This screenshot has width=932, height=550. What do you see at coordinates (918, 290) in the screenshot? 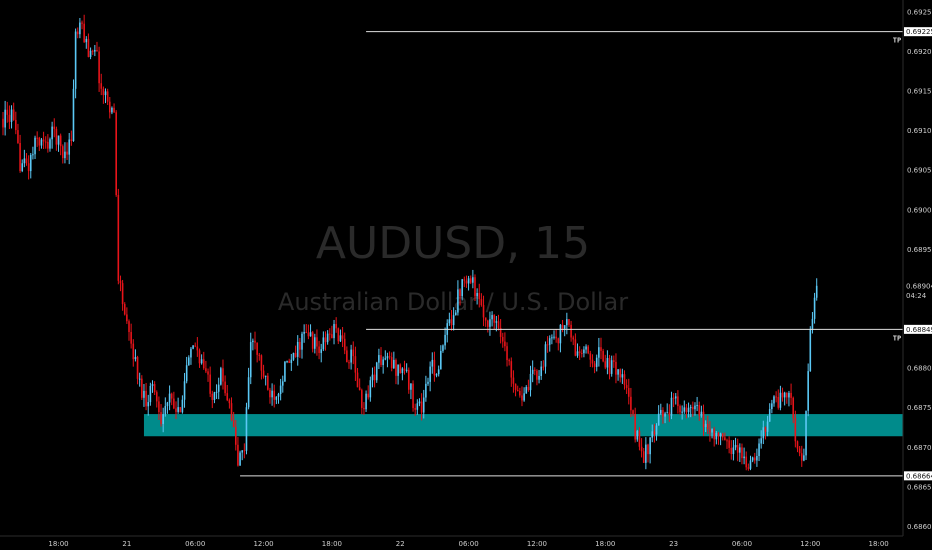
I see `current-price-tag: 0.68904 04:24` at bounding box center [918, 290].